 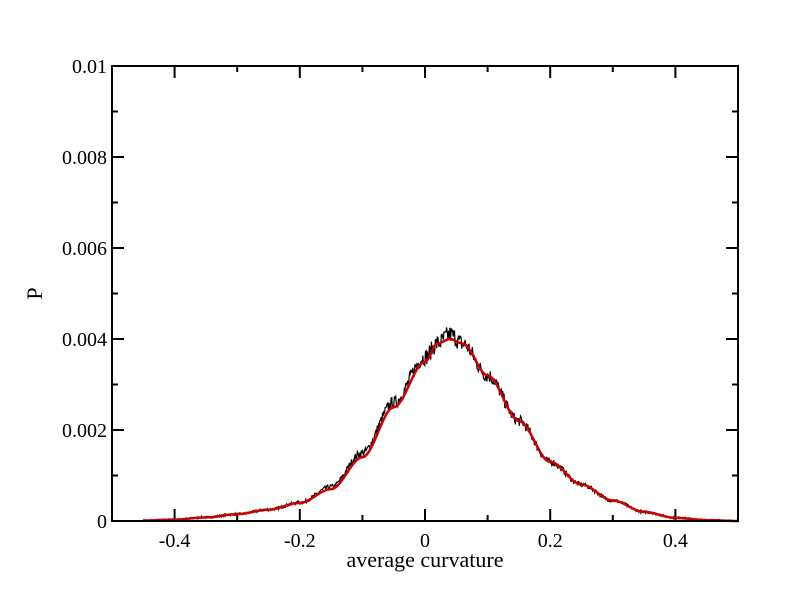 I want to click on y-tick-label: 0.004, so click(x=84, y=340).